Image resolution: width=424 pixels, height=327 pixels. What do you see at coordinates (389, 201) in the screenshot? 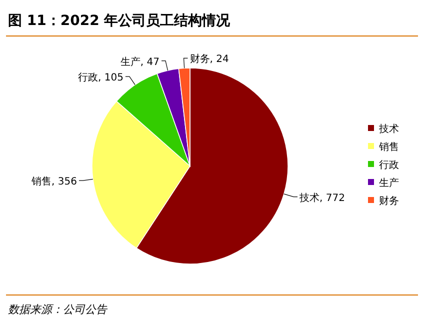
I see `legend-label: 财务` at bounding box center [389, 201].